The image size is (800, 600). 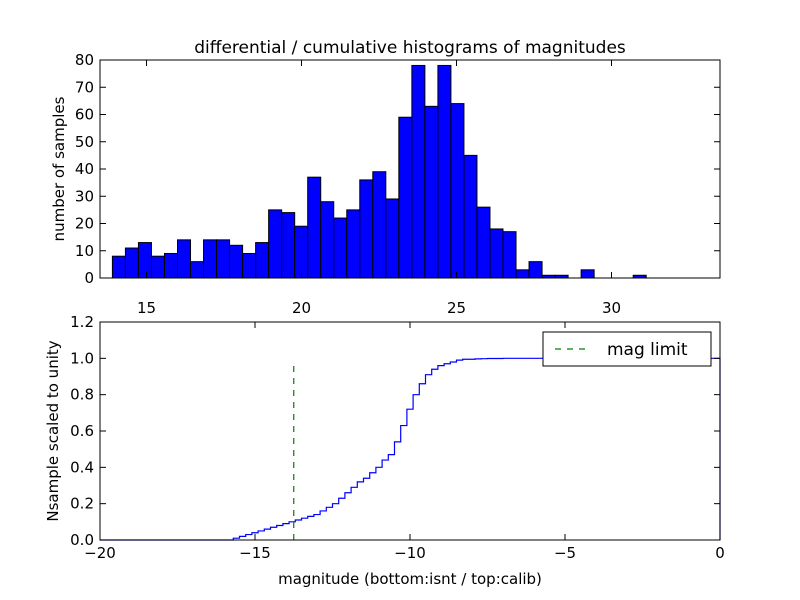 What do you see at coordinates (720, 553) in the screenshot?
I see `bottom-x-tick-label: 0` at bounding box center [720, 553].